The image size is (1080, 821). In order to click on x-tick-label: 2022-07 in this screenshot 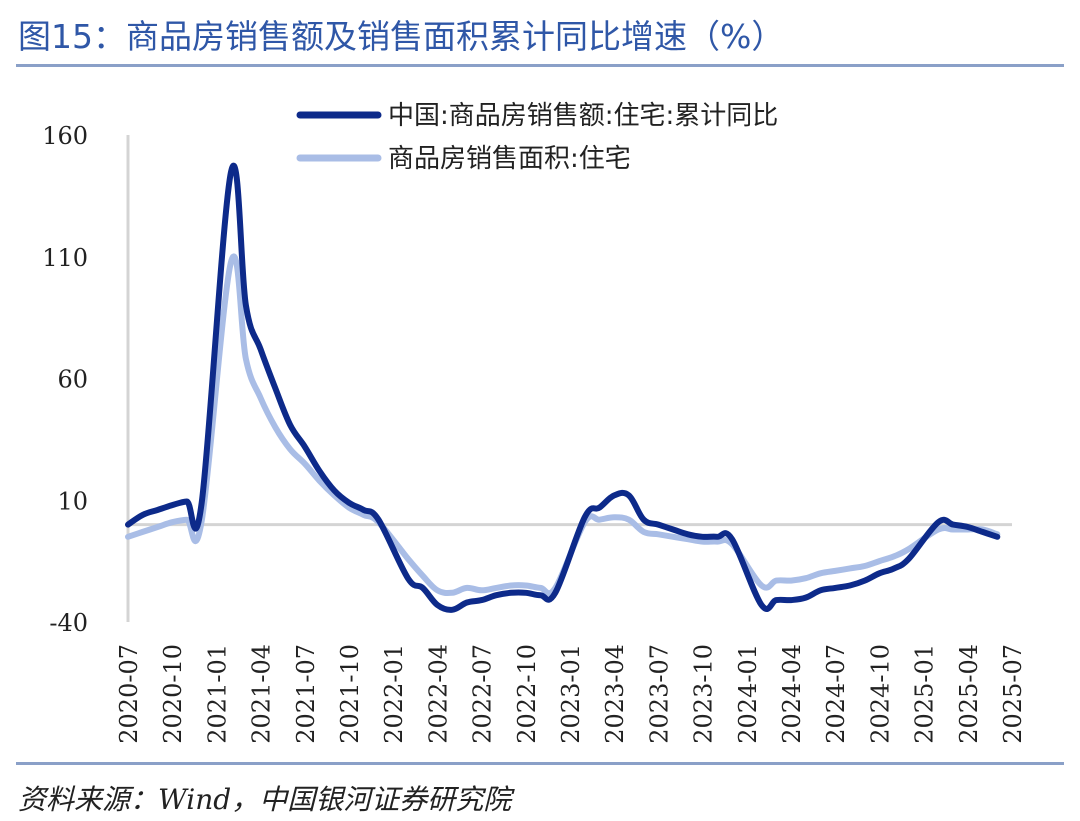, I will do `click(483, 694)`.